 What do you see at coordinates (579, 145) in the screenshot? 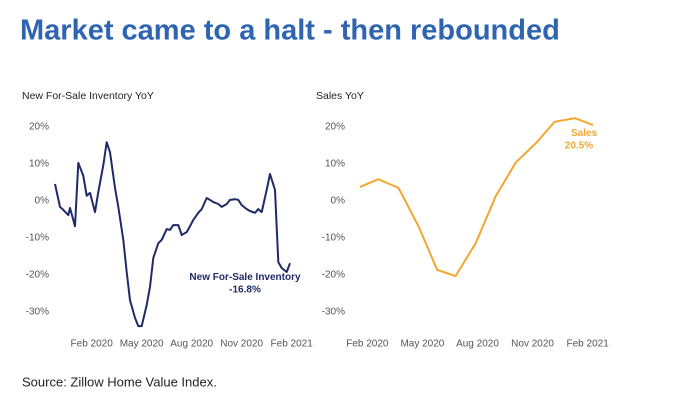
I see `annotation: 20.5%` at bounding box center [579, 145].